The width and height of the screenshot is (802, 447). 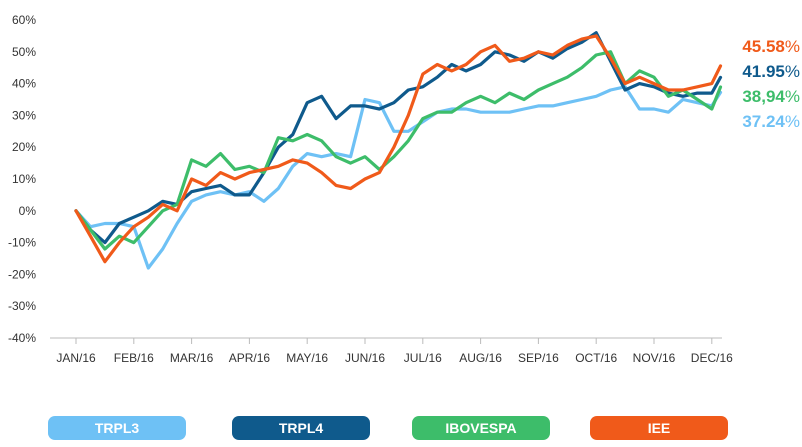 What do you see at coordinates (24, 20) in the screenshot?
I see `y-tick-label: 60%` at bounding box center [24, 20].